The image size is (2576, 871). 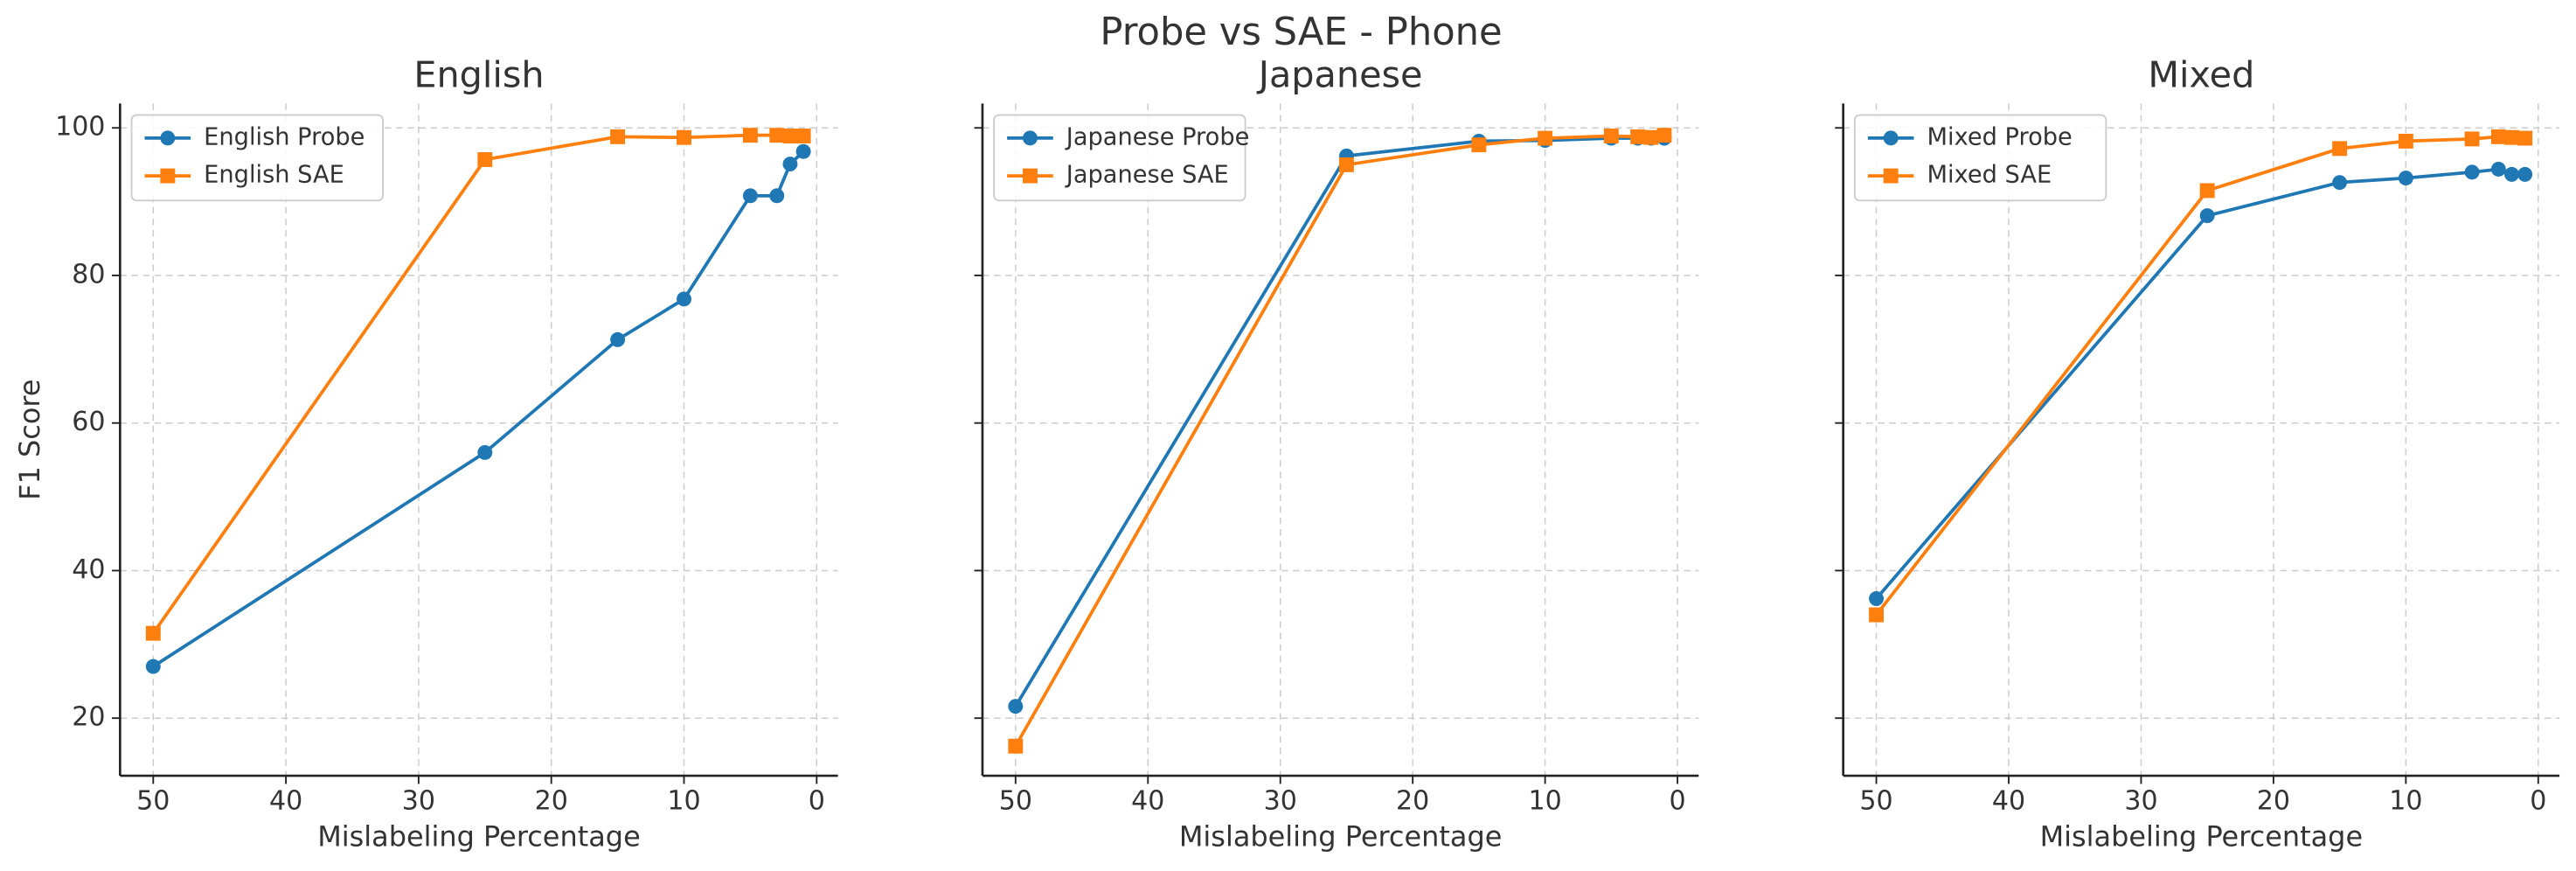 I want to click on y-tick-label: 100, so click(x=80, y=127).